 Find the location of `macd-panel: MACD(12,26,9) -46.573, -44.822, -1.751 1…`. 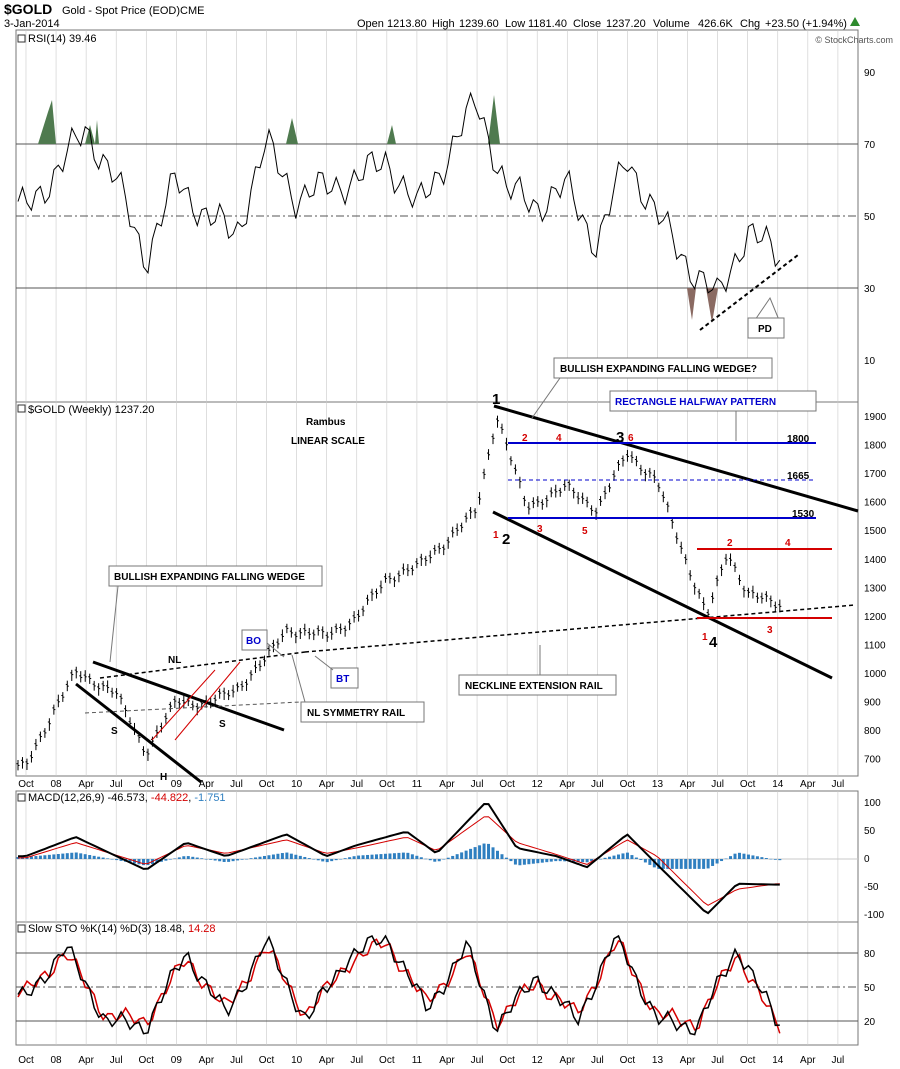

macd-panel: MACD(12,26,9) -46.573, -44.822, -1.751 1… is located at coordinates (450, 856).